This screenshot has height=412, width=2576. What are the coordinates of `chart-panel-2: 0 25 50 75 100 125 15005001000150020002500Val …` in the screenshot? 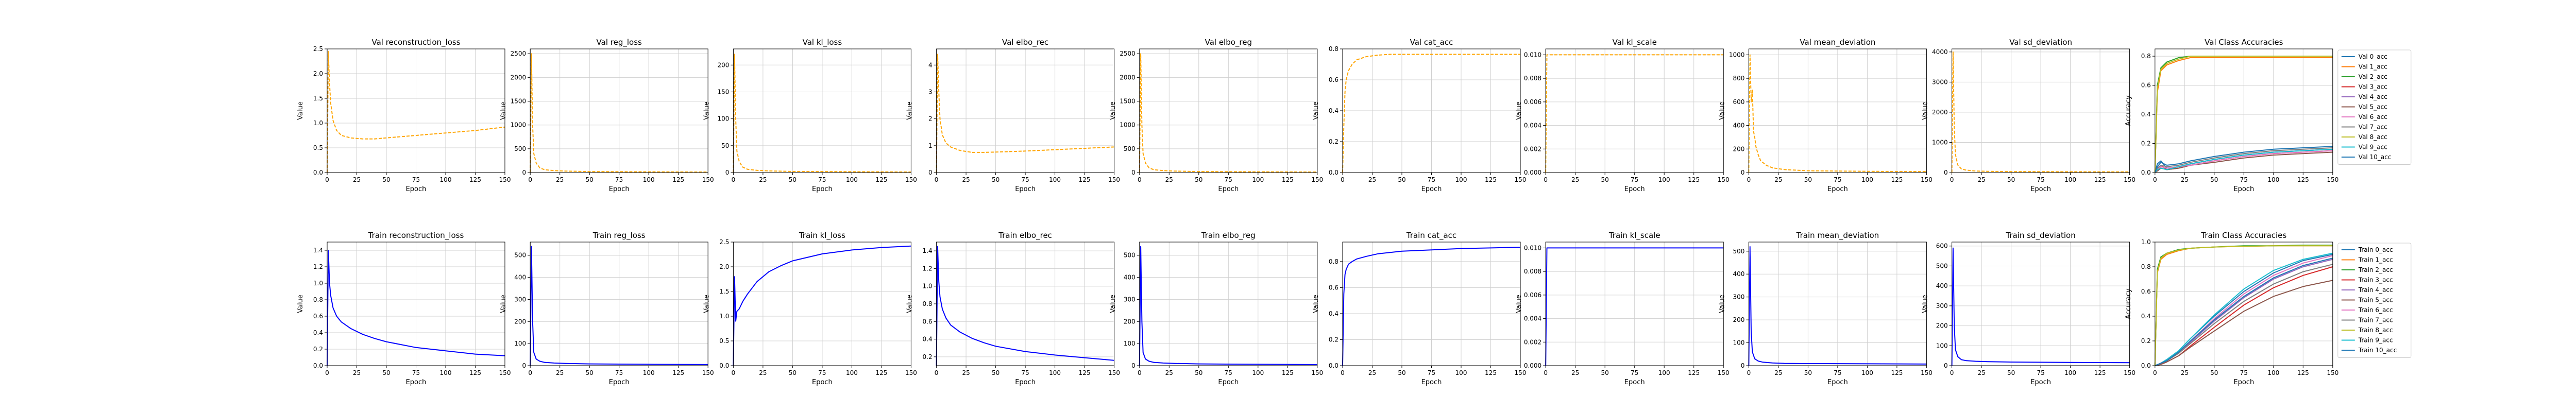 It's located at (607, 115).